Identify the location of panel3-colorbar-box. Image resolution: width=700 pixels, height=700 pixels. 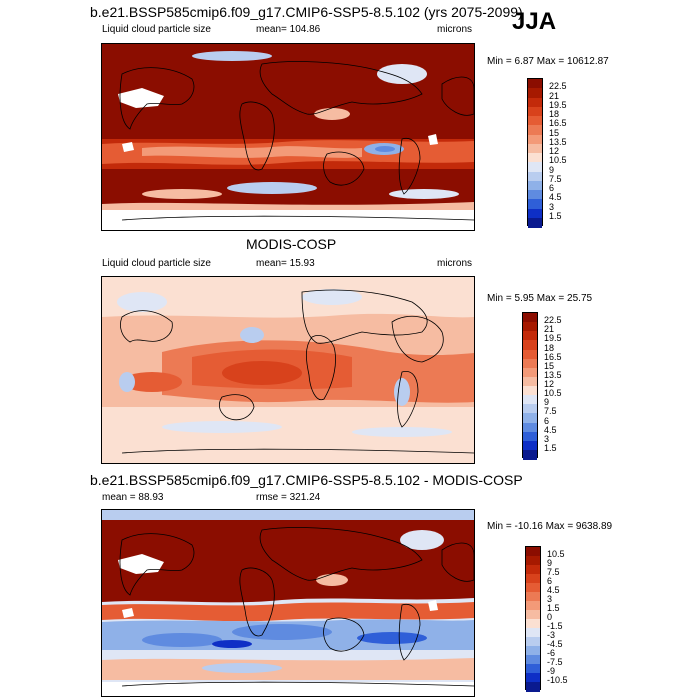
(533, 619).